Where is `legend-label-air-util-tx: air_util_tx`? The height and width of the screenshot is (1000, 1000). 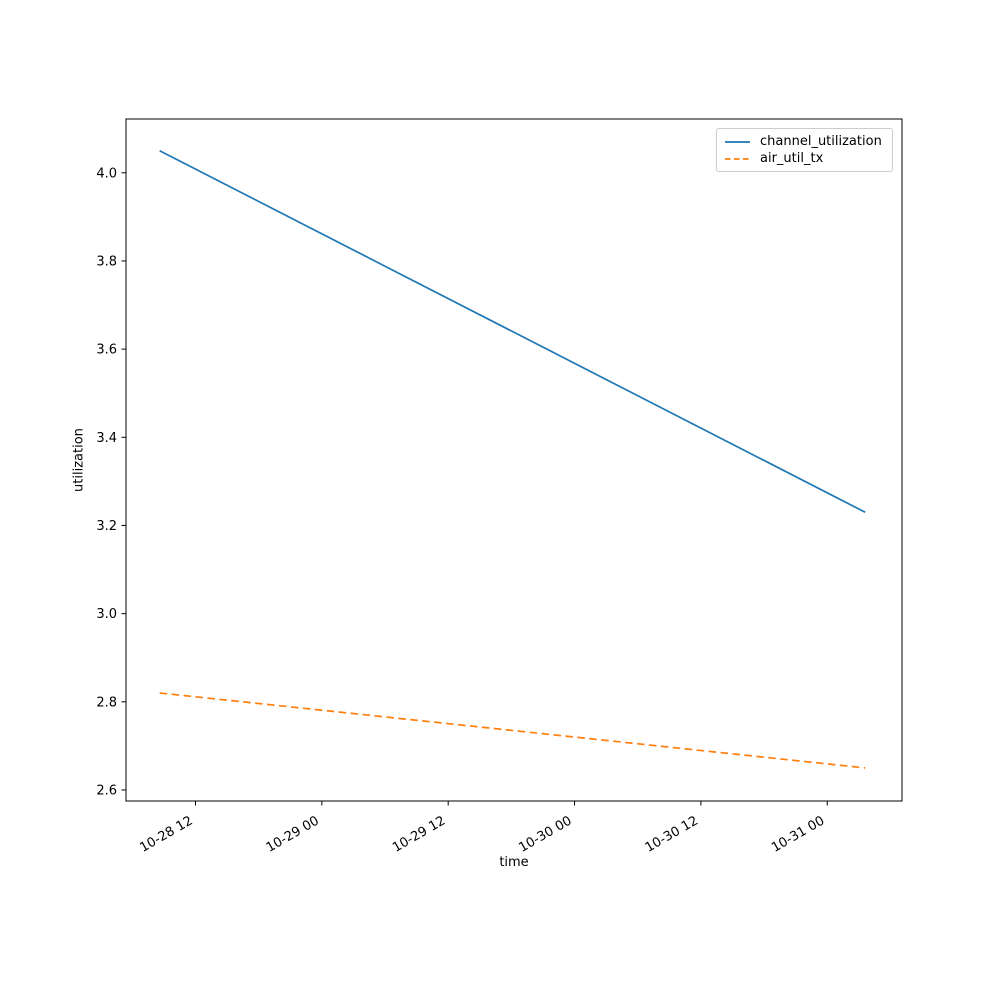 legend-label-air-util-tx: air_util_tx is located at coordinates (792, 158).